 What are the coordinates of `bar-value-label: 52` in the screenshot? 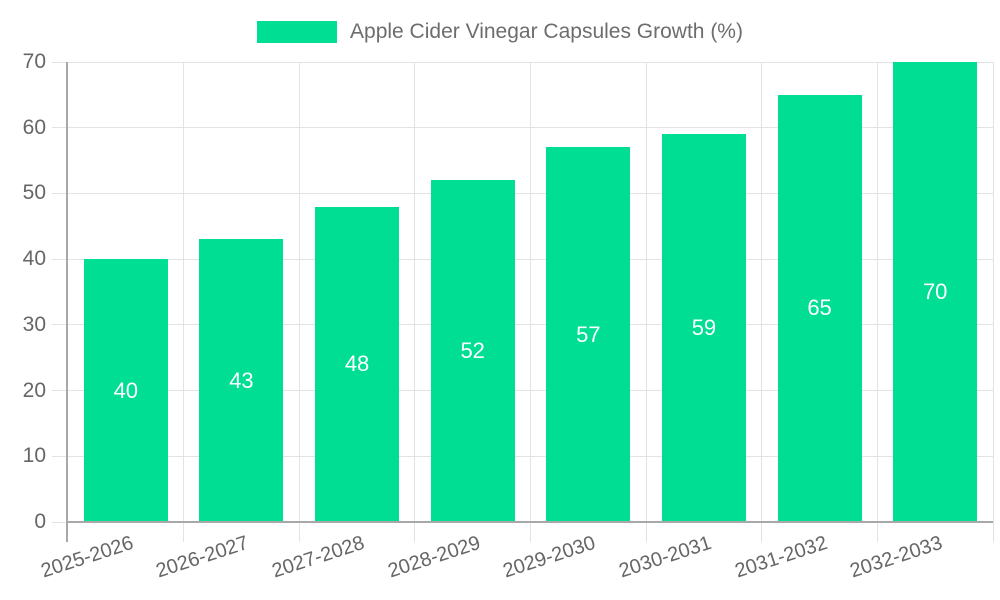 It's located at (472, 351).